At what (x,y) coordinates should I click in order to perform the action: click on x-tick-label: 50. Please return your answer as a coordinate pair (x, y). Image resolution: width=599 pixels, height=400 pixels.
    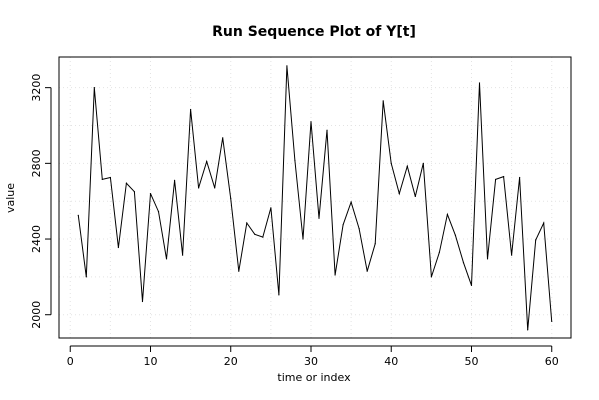
    Looking at the image, I should click on (471, 361).